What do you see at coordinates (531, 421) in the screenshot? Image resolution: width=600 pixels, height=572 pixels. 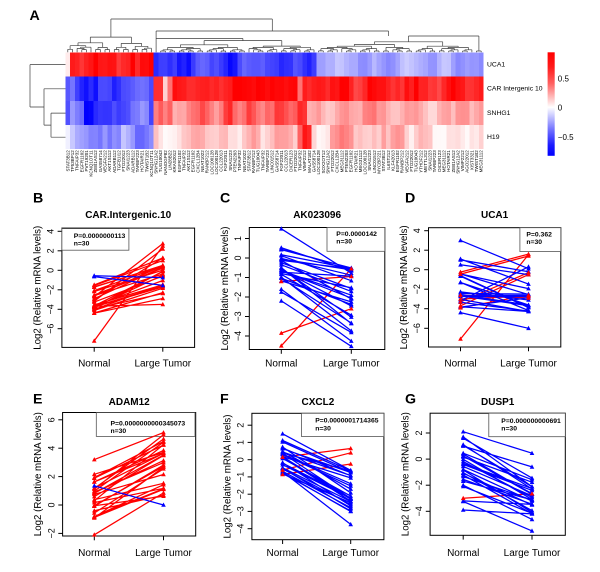 I see `svg-text: P=0.000000000691` at bounding box center [531, 421].